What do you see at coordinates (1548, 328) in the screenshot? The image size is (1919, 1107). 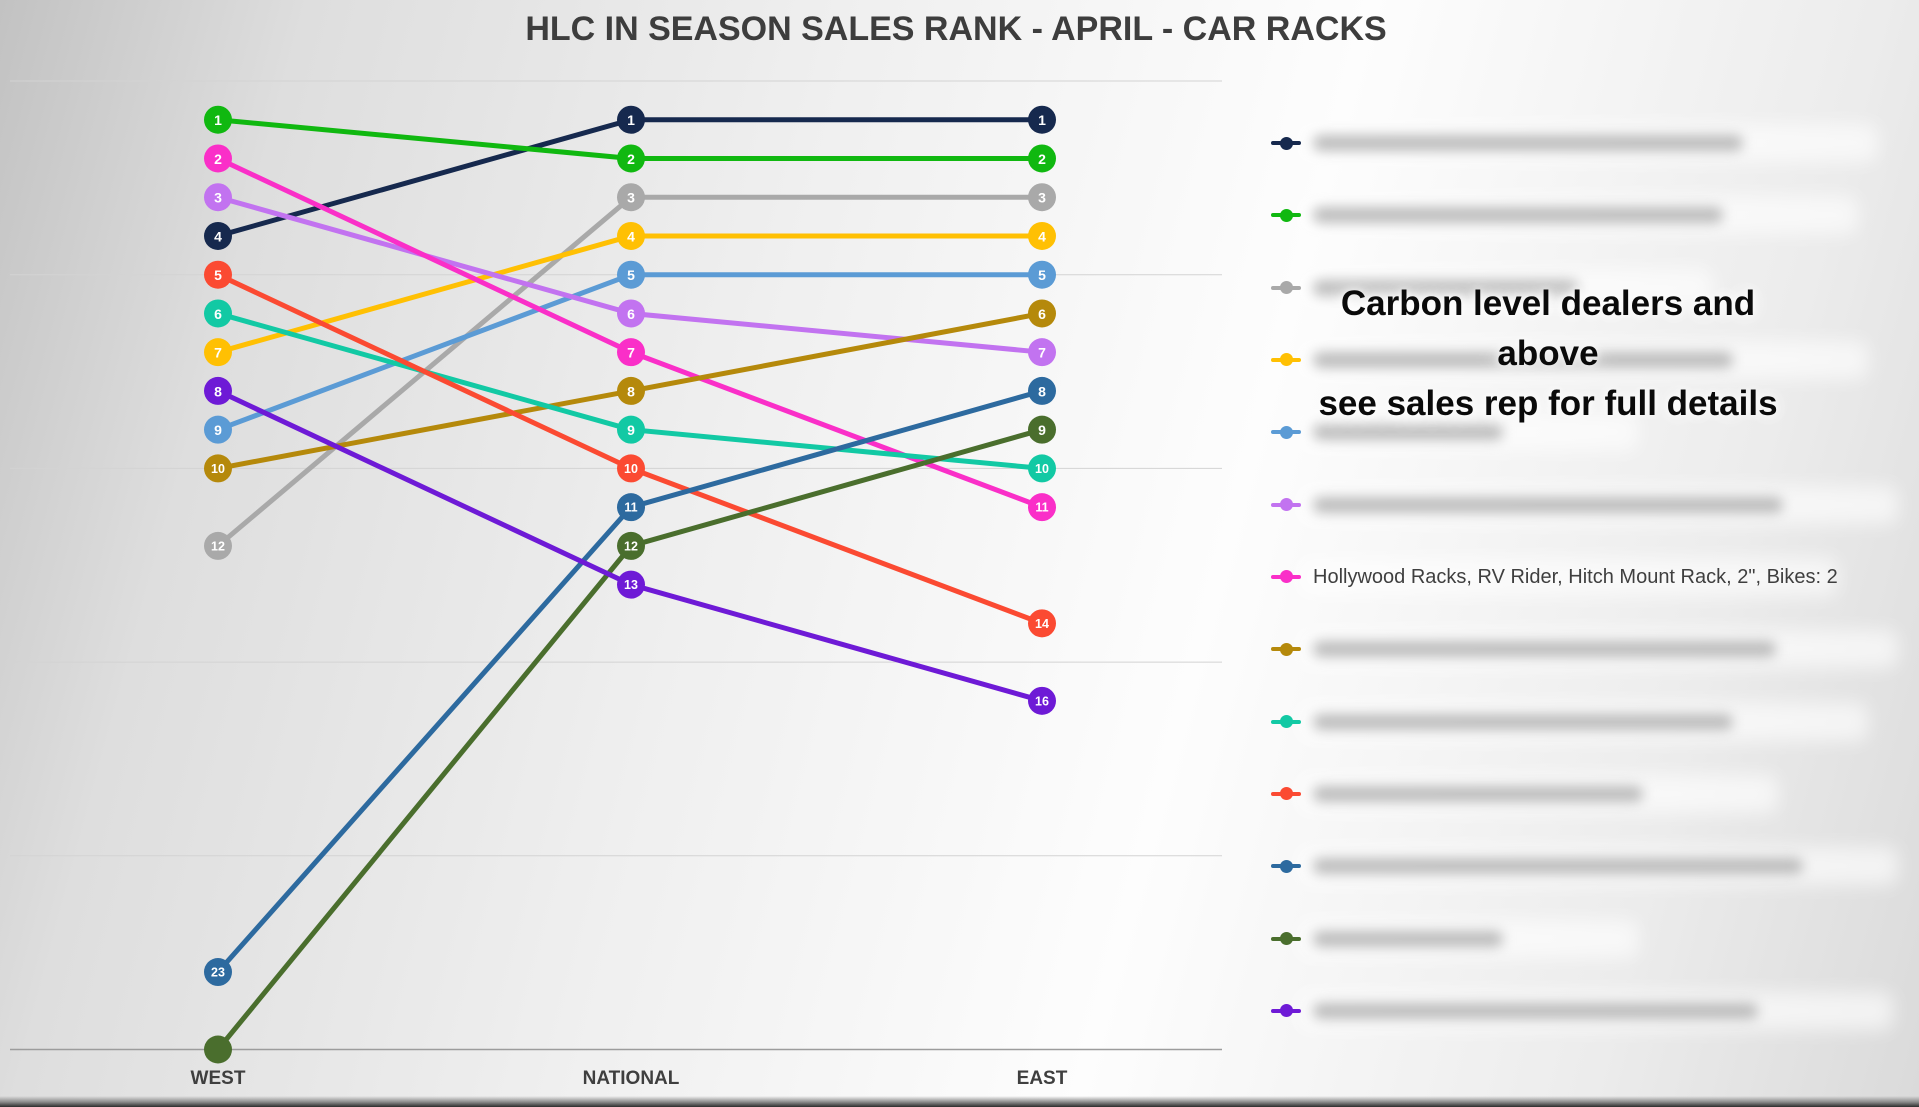 I see `overlay-note-line1: Carbon level dealers and above` at bounding box center [1548, 328].